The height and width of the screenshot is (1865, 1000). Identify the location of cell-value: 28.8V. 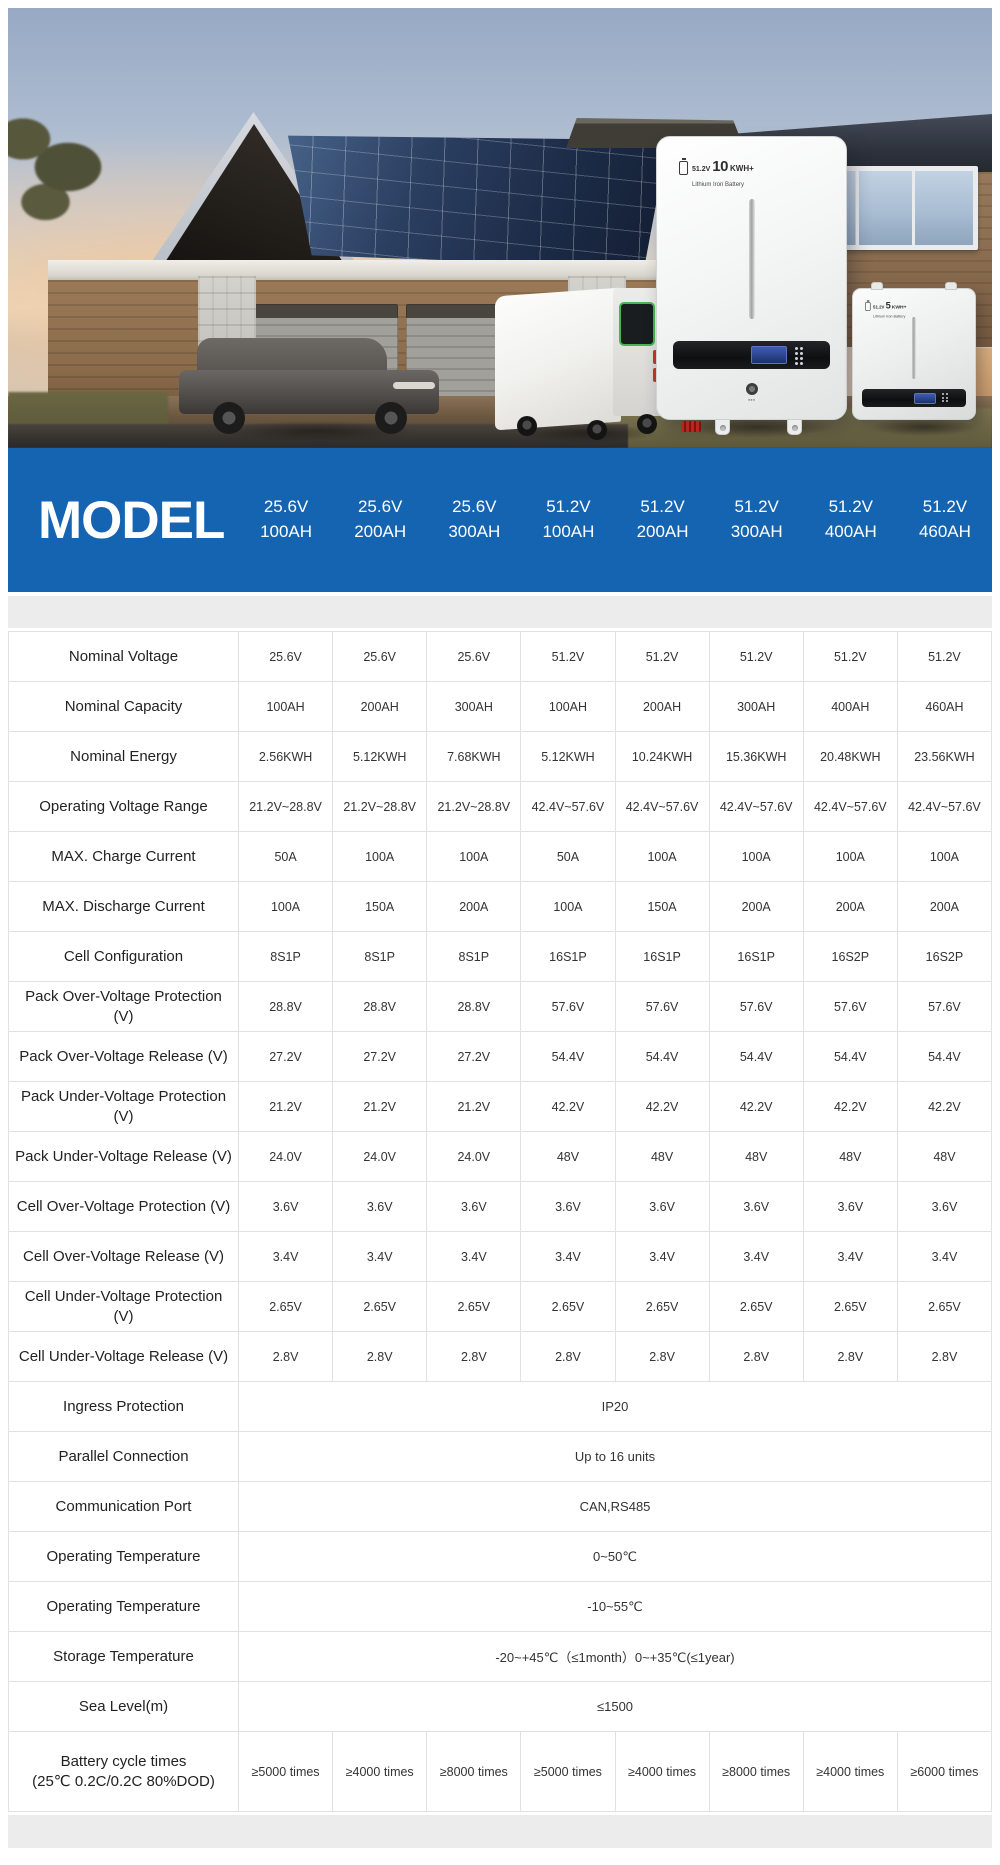
(474, 1007).